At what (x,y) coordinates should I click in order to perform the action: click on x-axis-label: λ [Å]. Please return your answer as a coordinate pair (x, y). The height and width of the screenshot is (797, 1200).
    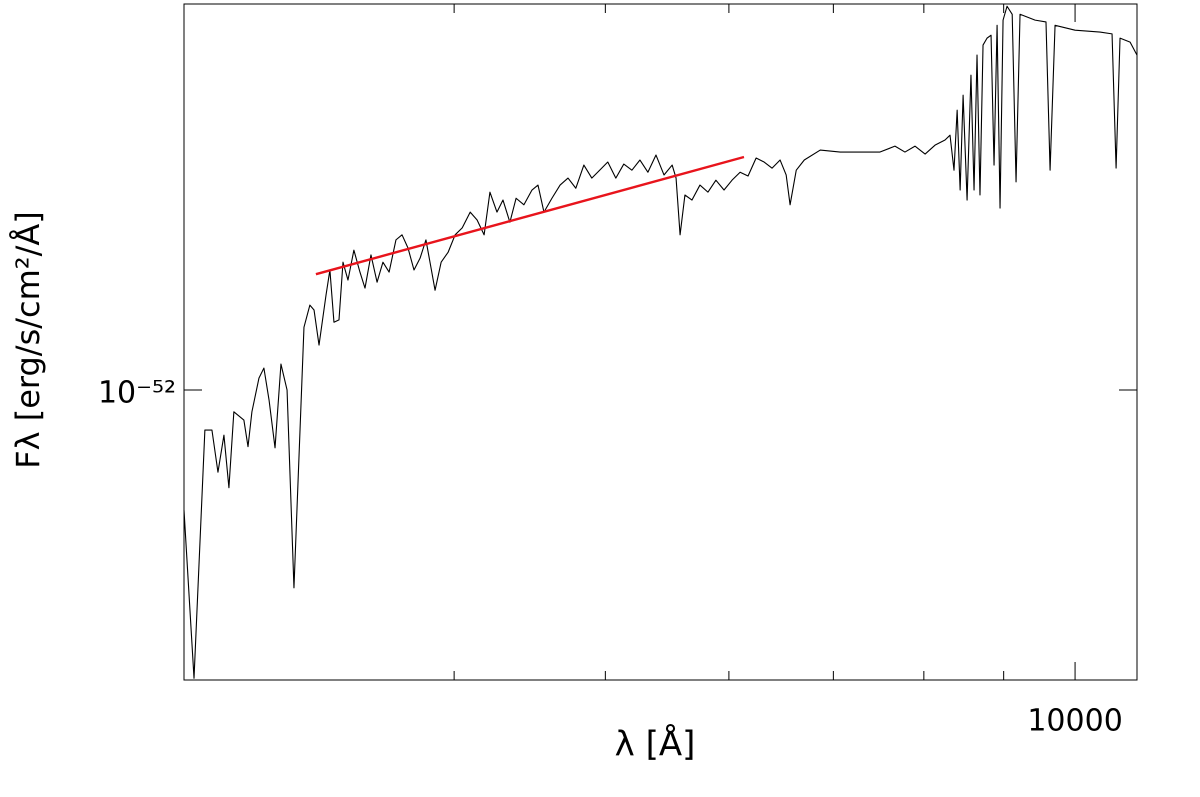
    Looking at the image, I should click on (655, 744).